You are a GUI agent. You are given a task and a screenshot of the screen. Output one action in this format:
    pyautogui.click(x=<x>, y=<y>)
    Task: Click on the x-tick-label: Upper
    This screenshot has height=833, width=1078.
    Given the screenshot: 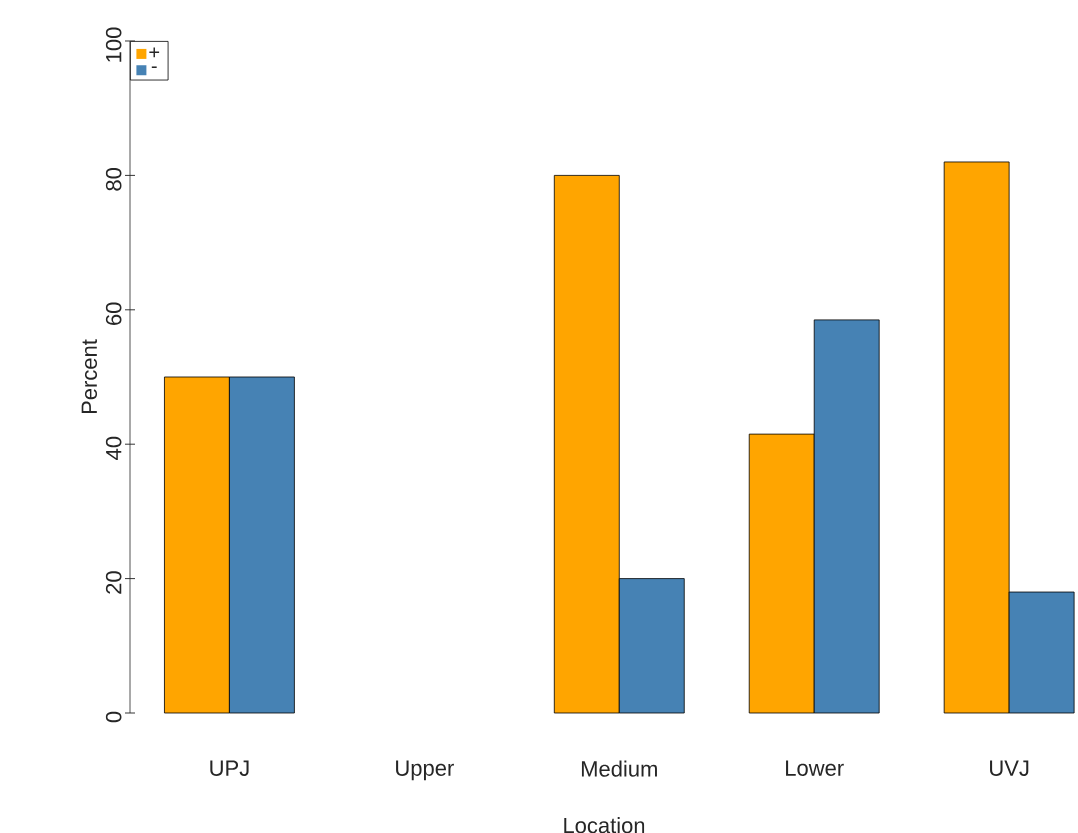 What is the action you would take?
    pyautogui.click(x=425, y=770)
    